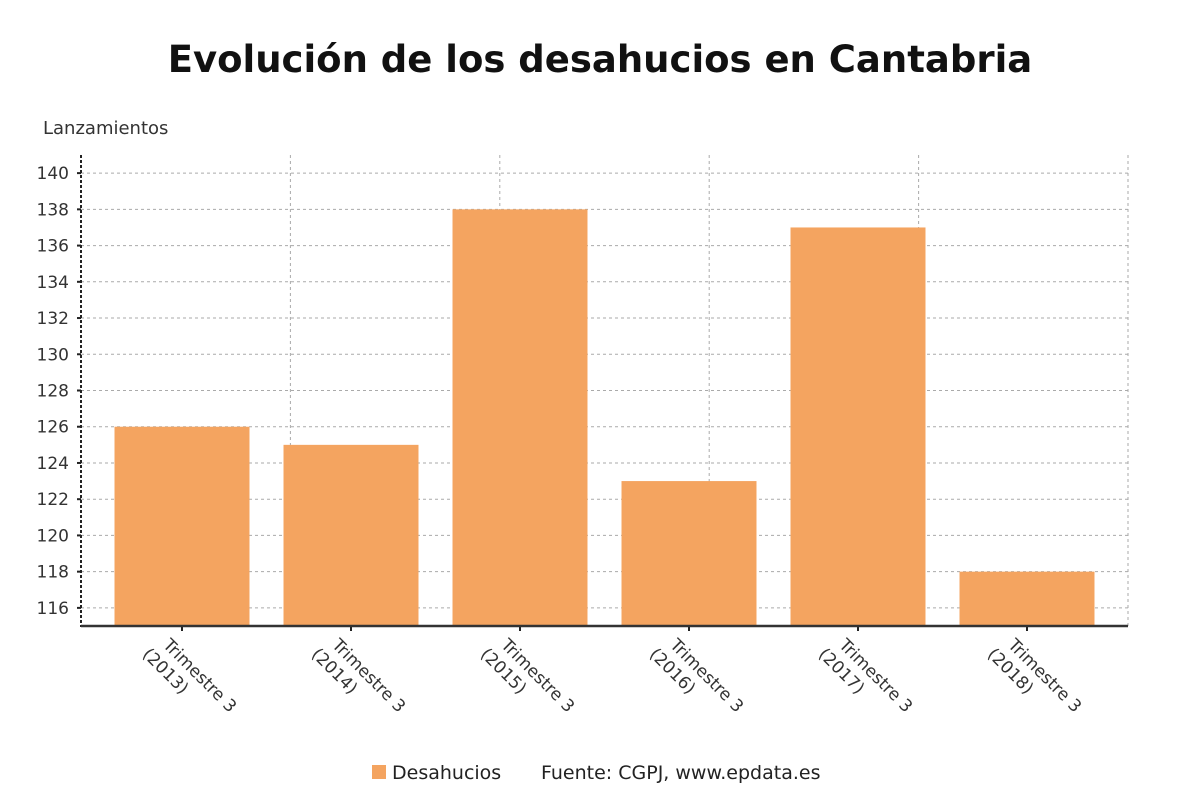 This screenshot has width=1200, height=809. I want to click on legend-swatch, so click(379, 772).